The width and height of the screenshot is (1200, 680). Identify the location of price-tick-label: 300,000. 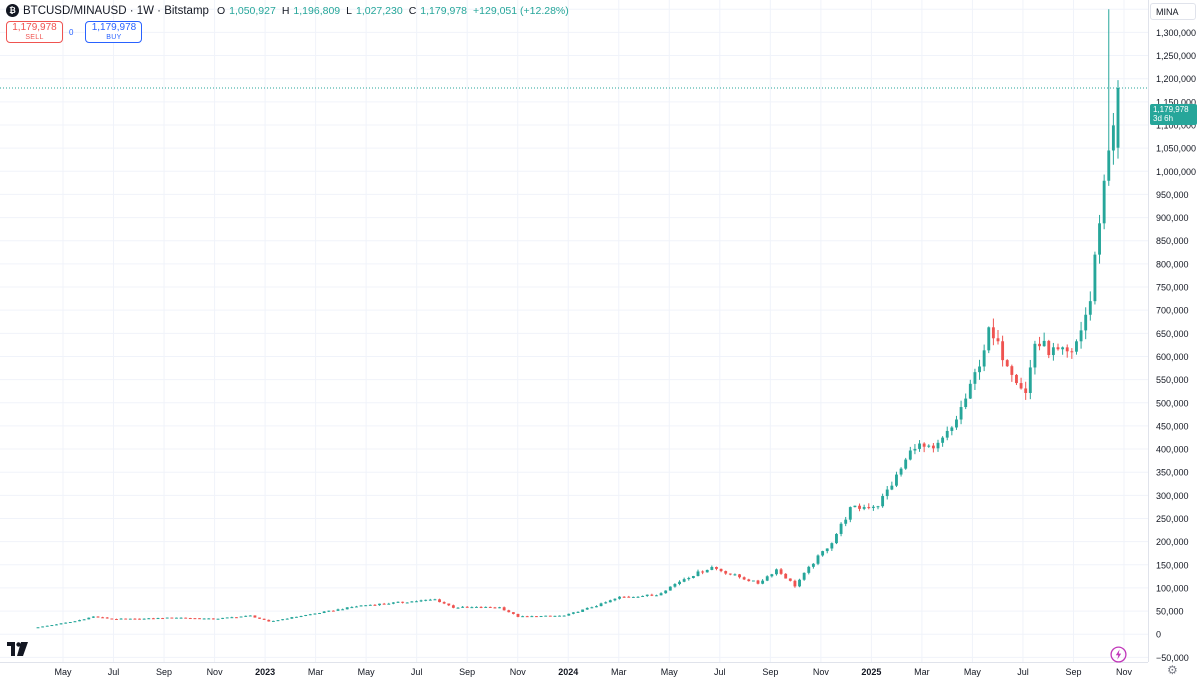
(1172, 496).